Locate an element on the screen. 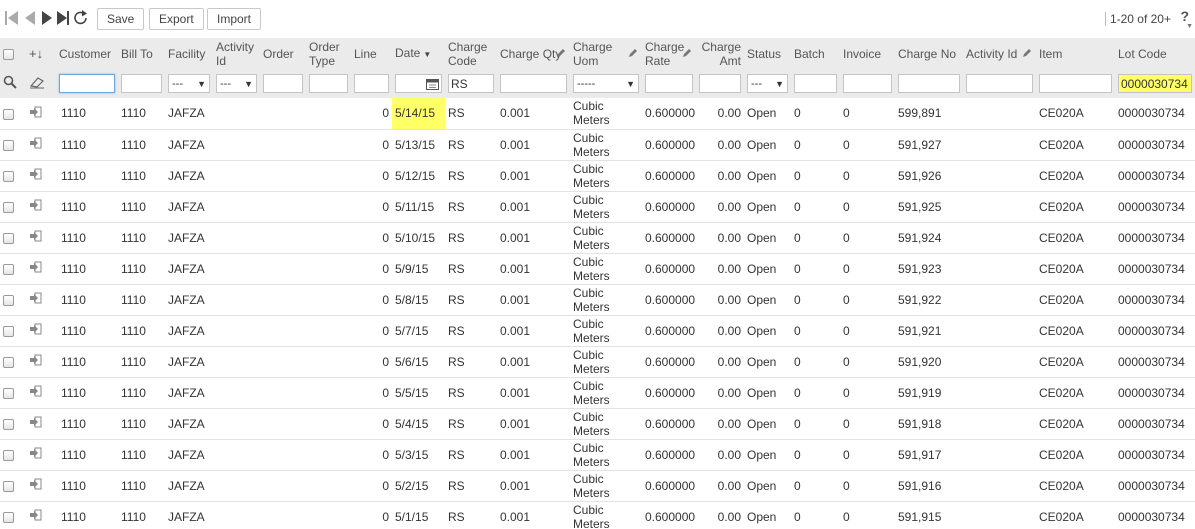 This screenshot has width=1195, height=529. import-button: Import is located at coordinates (234, 19).